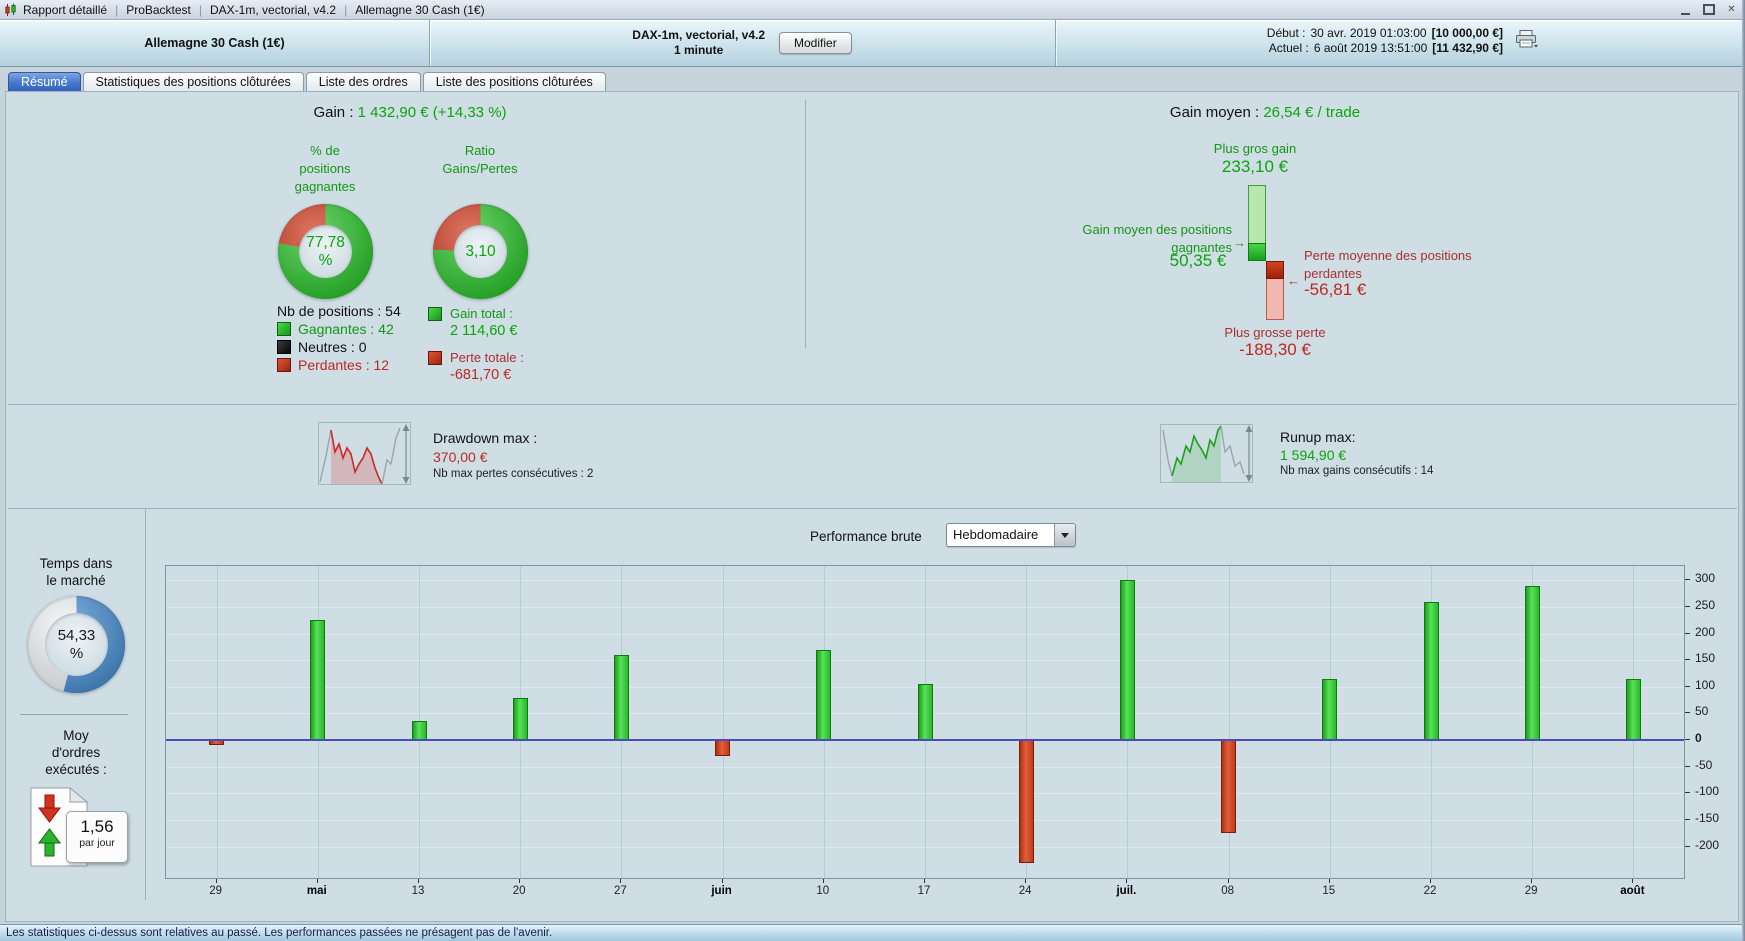 This screenshot has height=941, width=1745. What do you see at coordinates (1257, 214) in the screenshot?
I see `max-gain-bar` at bounding box center [1257, 214].